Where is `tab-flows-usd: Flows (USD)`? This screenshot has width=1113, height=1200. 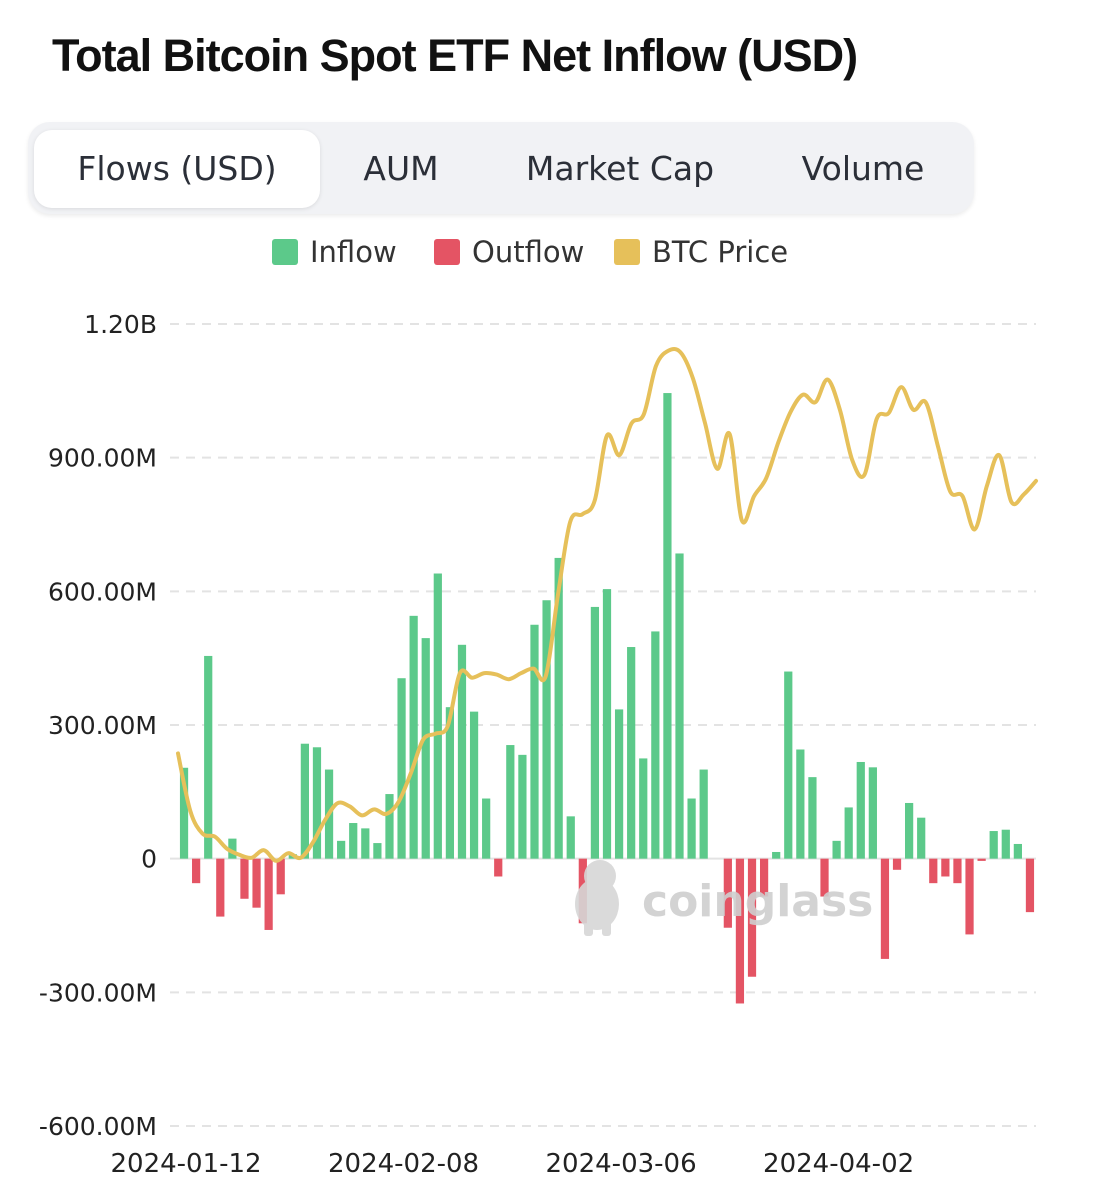 tab-flows-usd: Flows (USD) is located at coordinates (177, 169).